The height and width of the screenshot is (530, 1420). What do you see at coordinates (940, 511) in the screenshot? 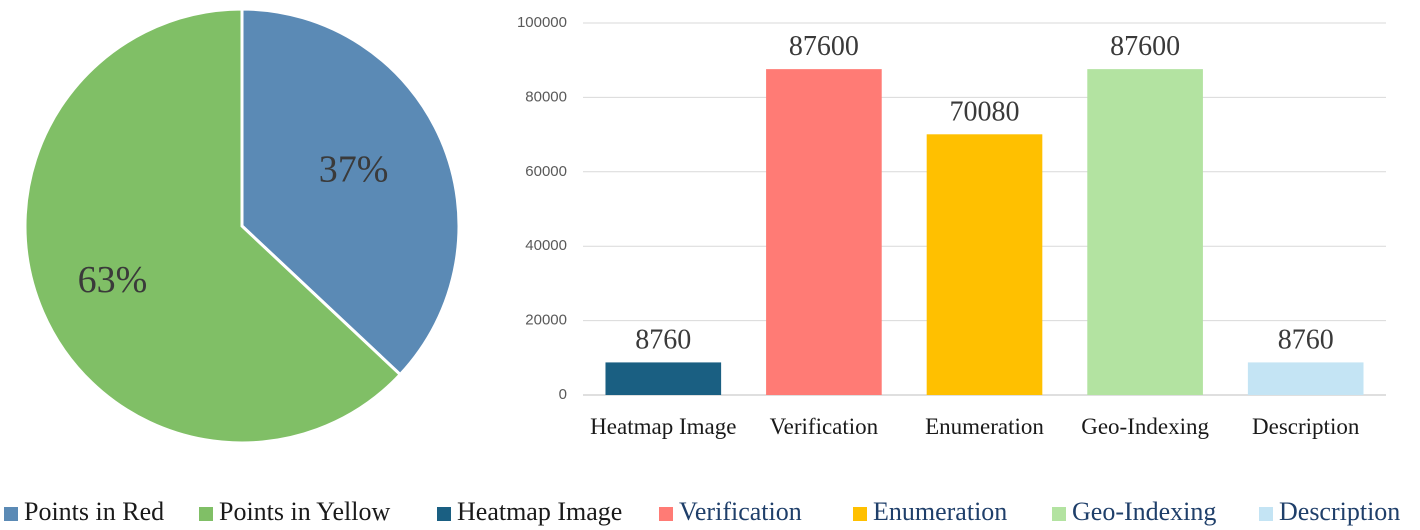
I see `legend-label: Enumeration` at bounding box center [940, 511].